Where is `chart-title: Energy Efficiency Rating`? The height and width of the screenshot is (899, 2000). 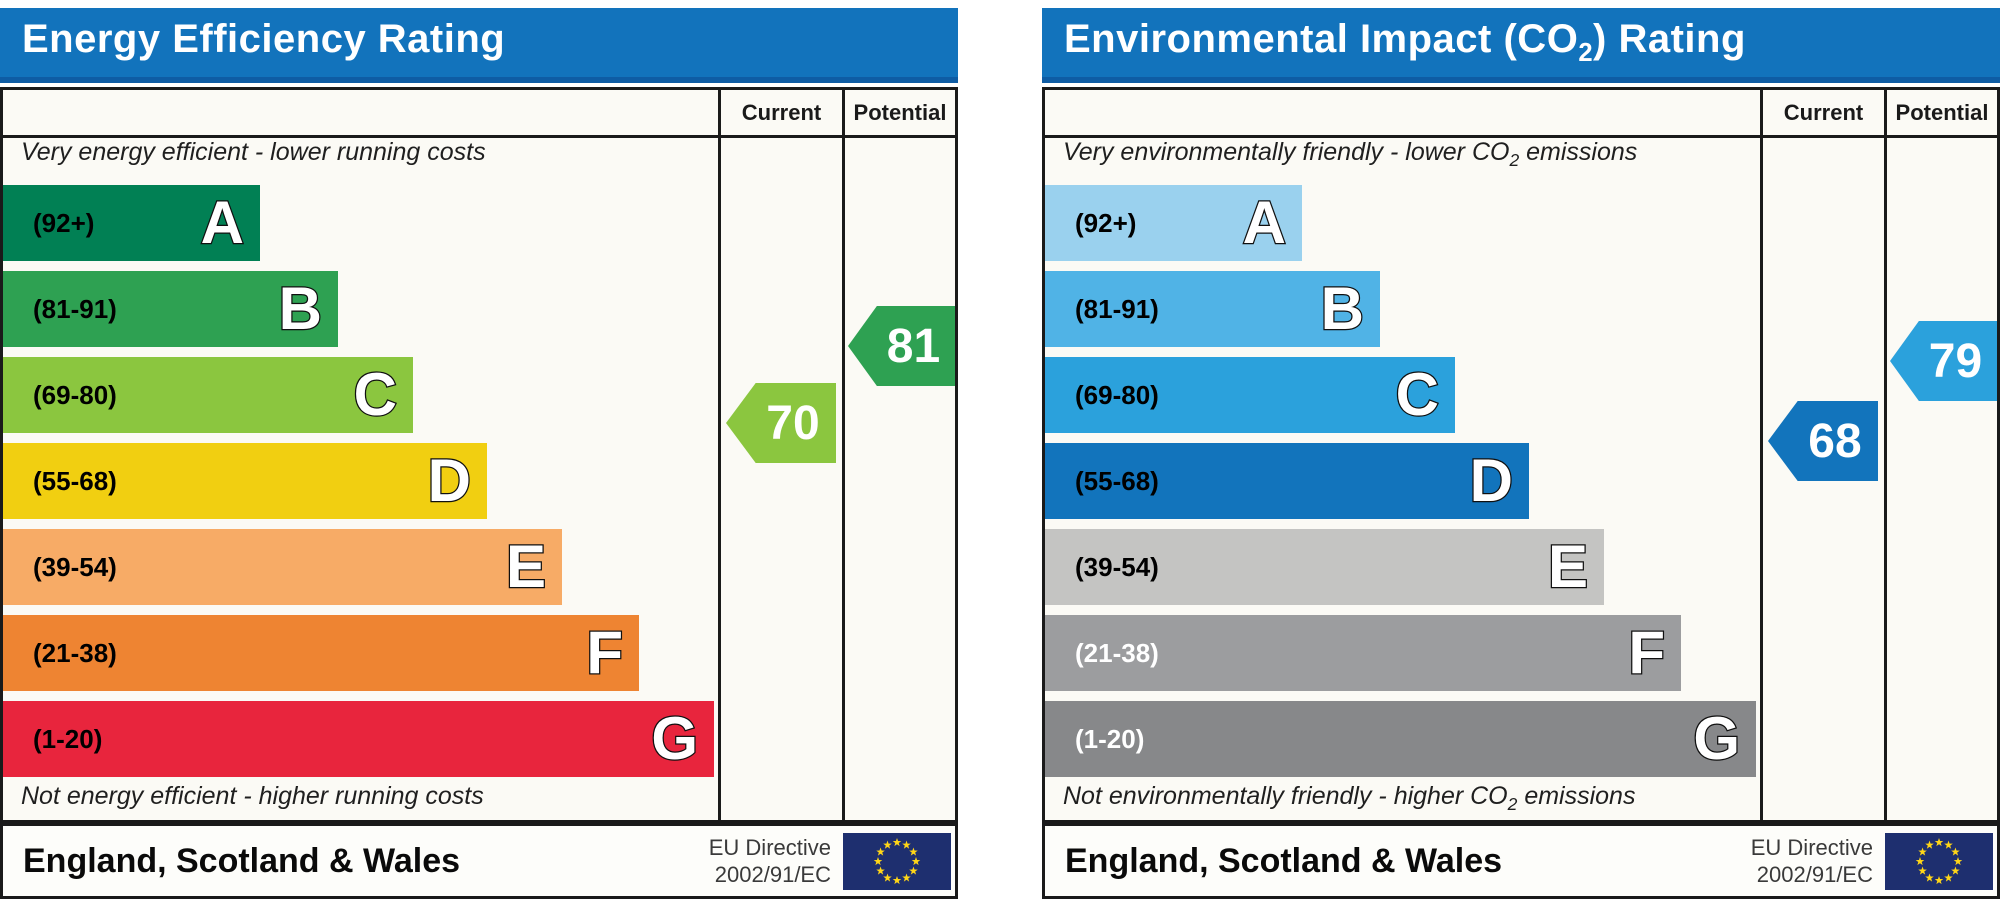
chart-title: Energy Efficiency Rating is located at coordinates (252, 42).